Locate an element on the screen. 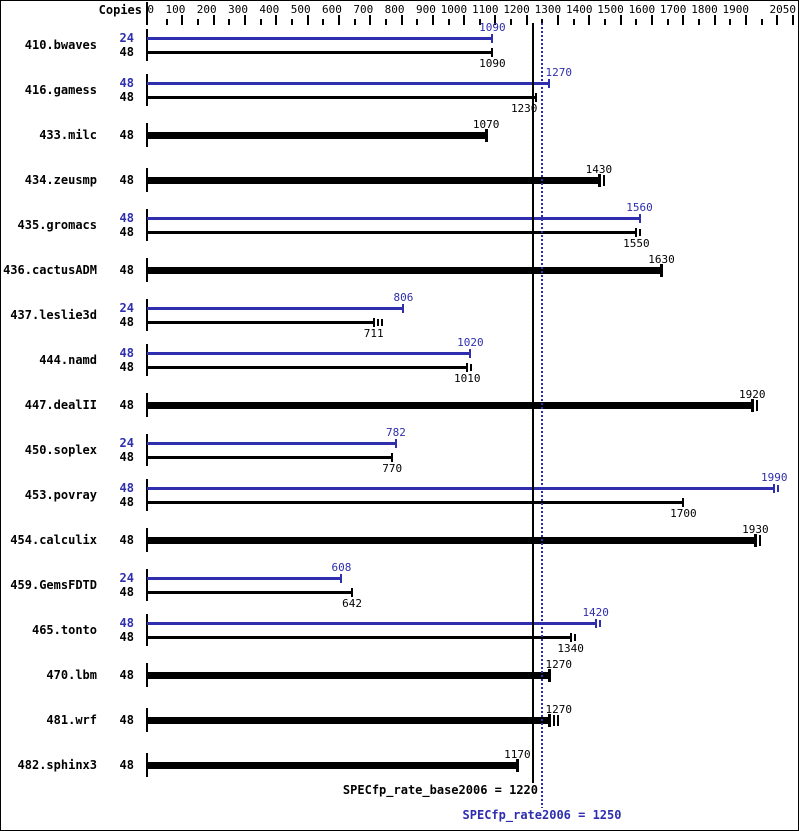  bar-value-label: 642 is located at coordinates (352, 603).